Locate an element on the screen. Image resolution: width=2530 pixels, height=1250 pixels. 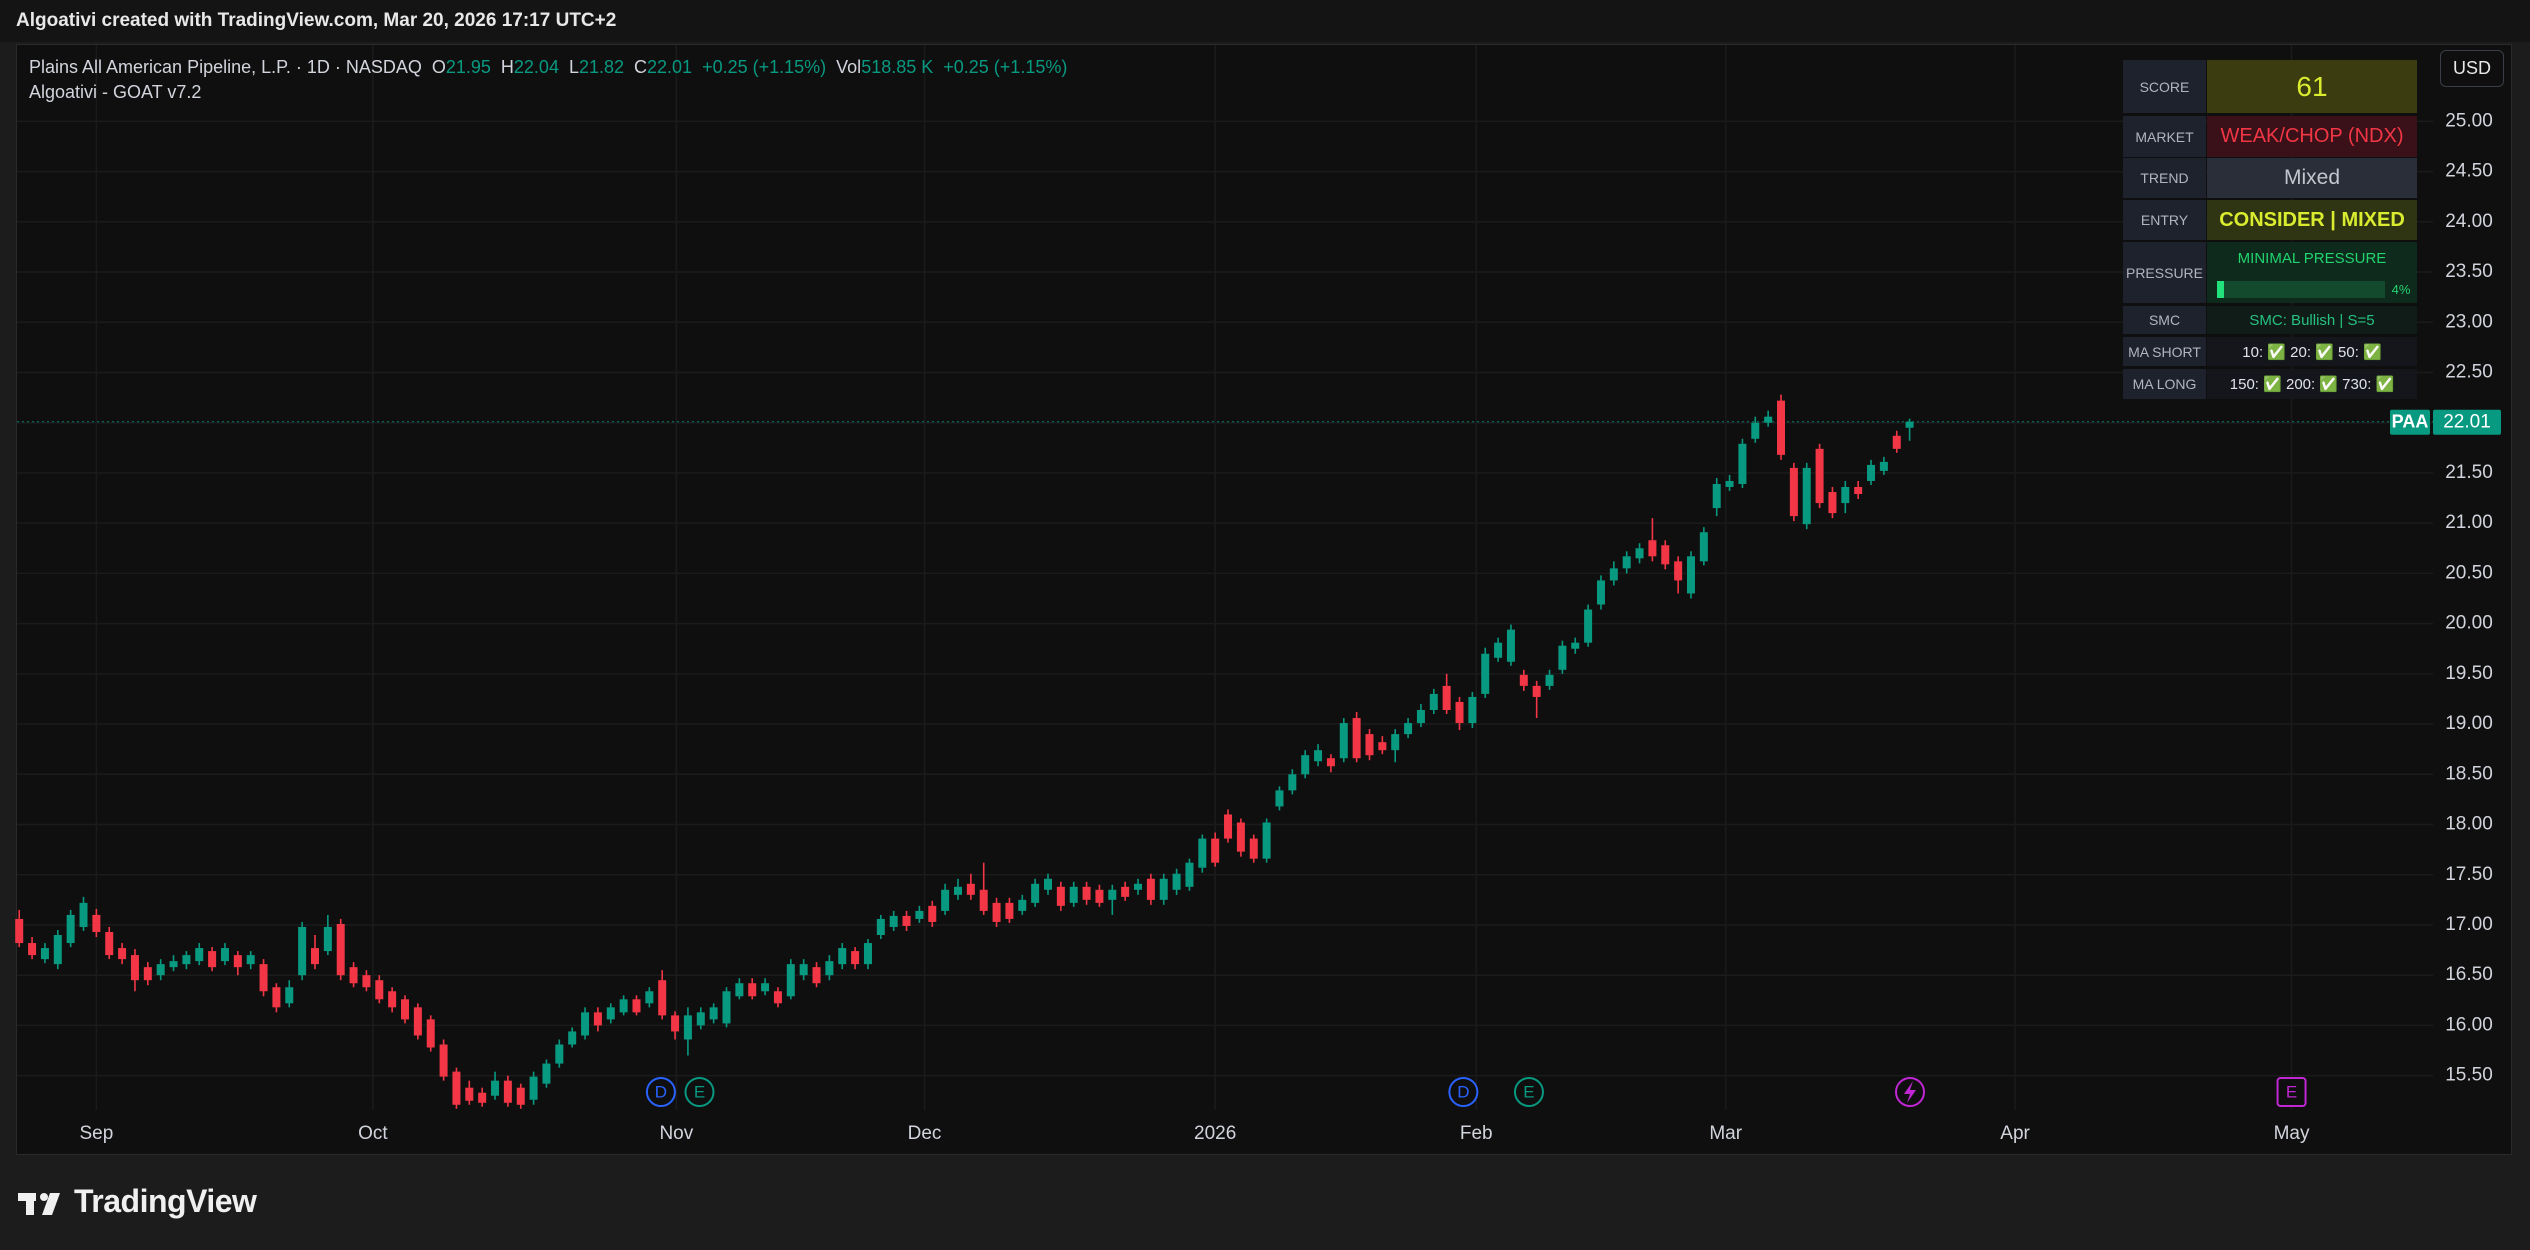
y-tick-label: 15.50 is located at coordinates (2469, 1075).